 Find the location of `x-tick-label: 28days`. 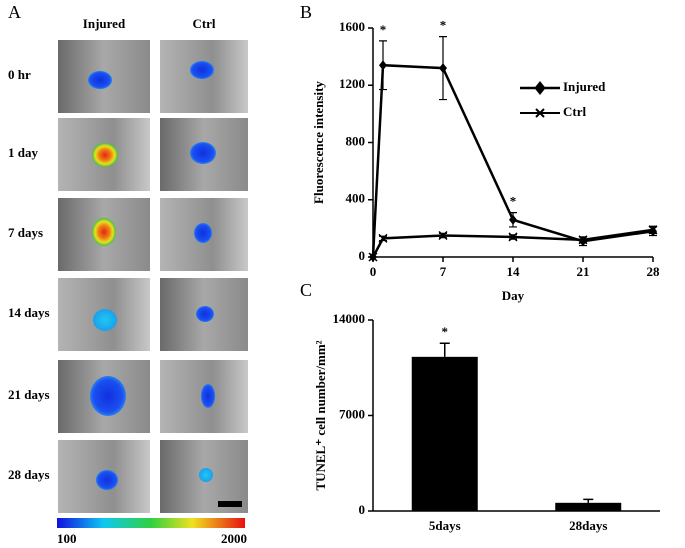

x-tick-label: 28days is located at coordinates (588, 525).